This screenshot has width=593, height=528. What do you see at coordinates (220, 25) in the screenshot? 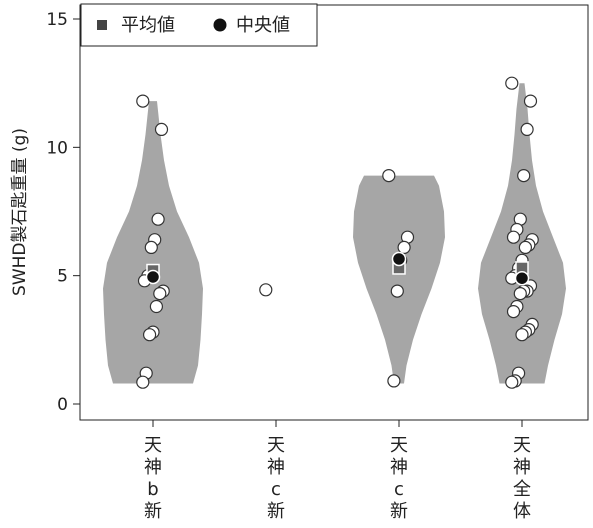
I see `legend-median-marker` at bounding box center [220, 25].